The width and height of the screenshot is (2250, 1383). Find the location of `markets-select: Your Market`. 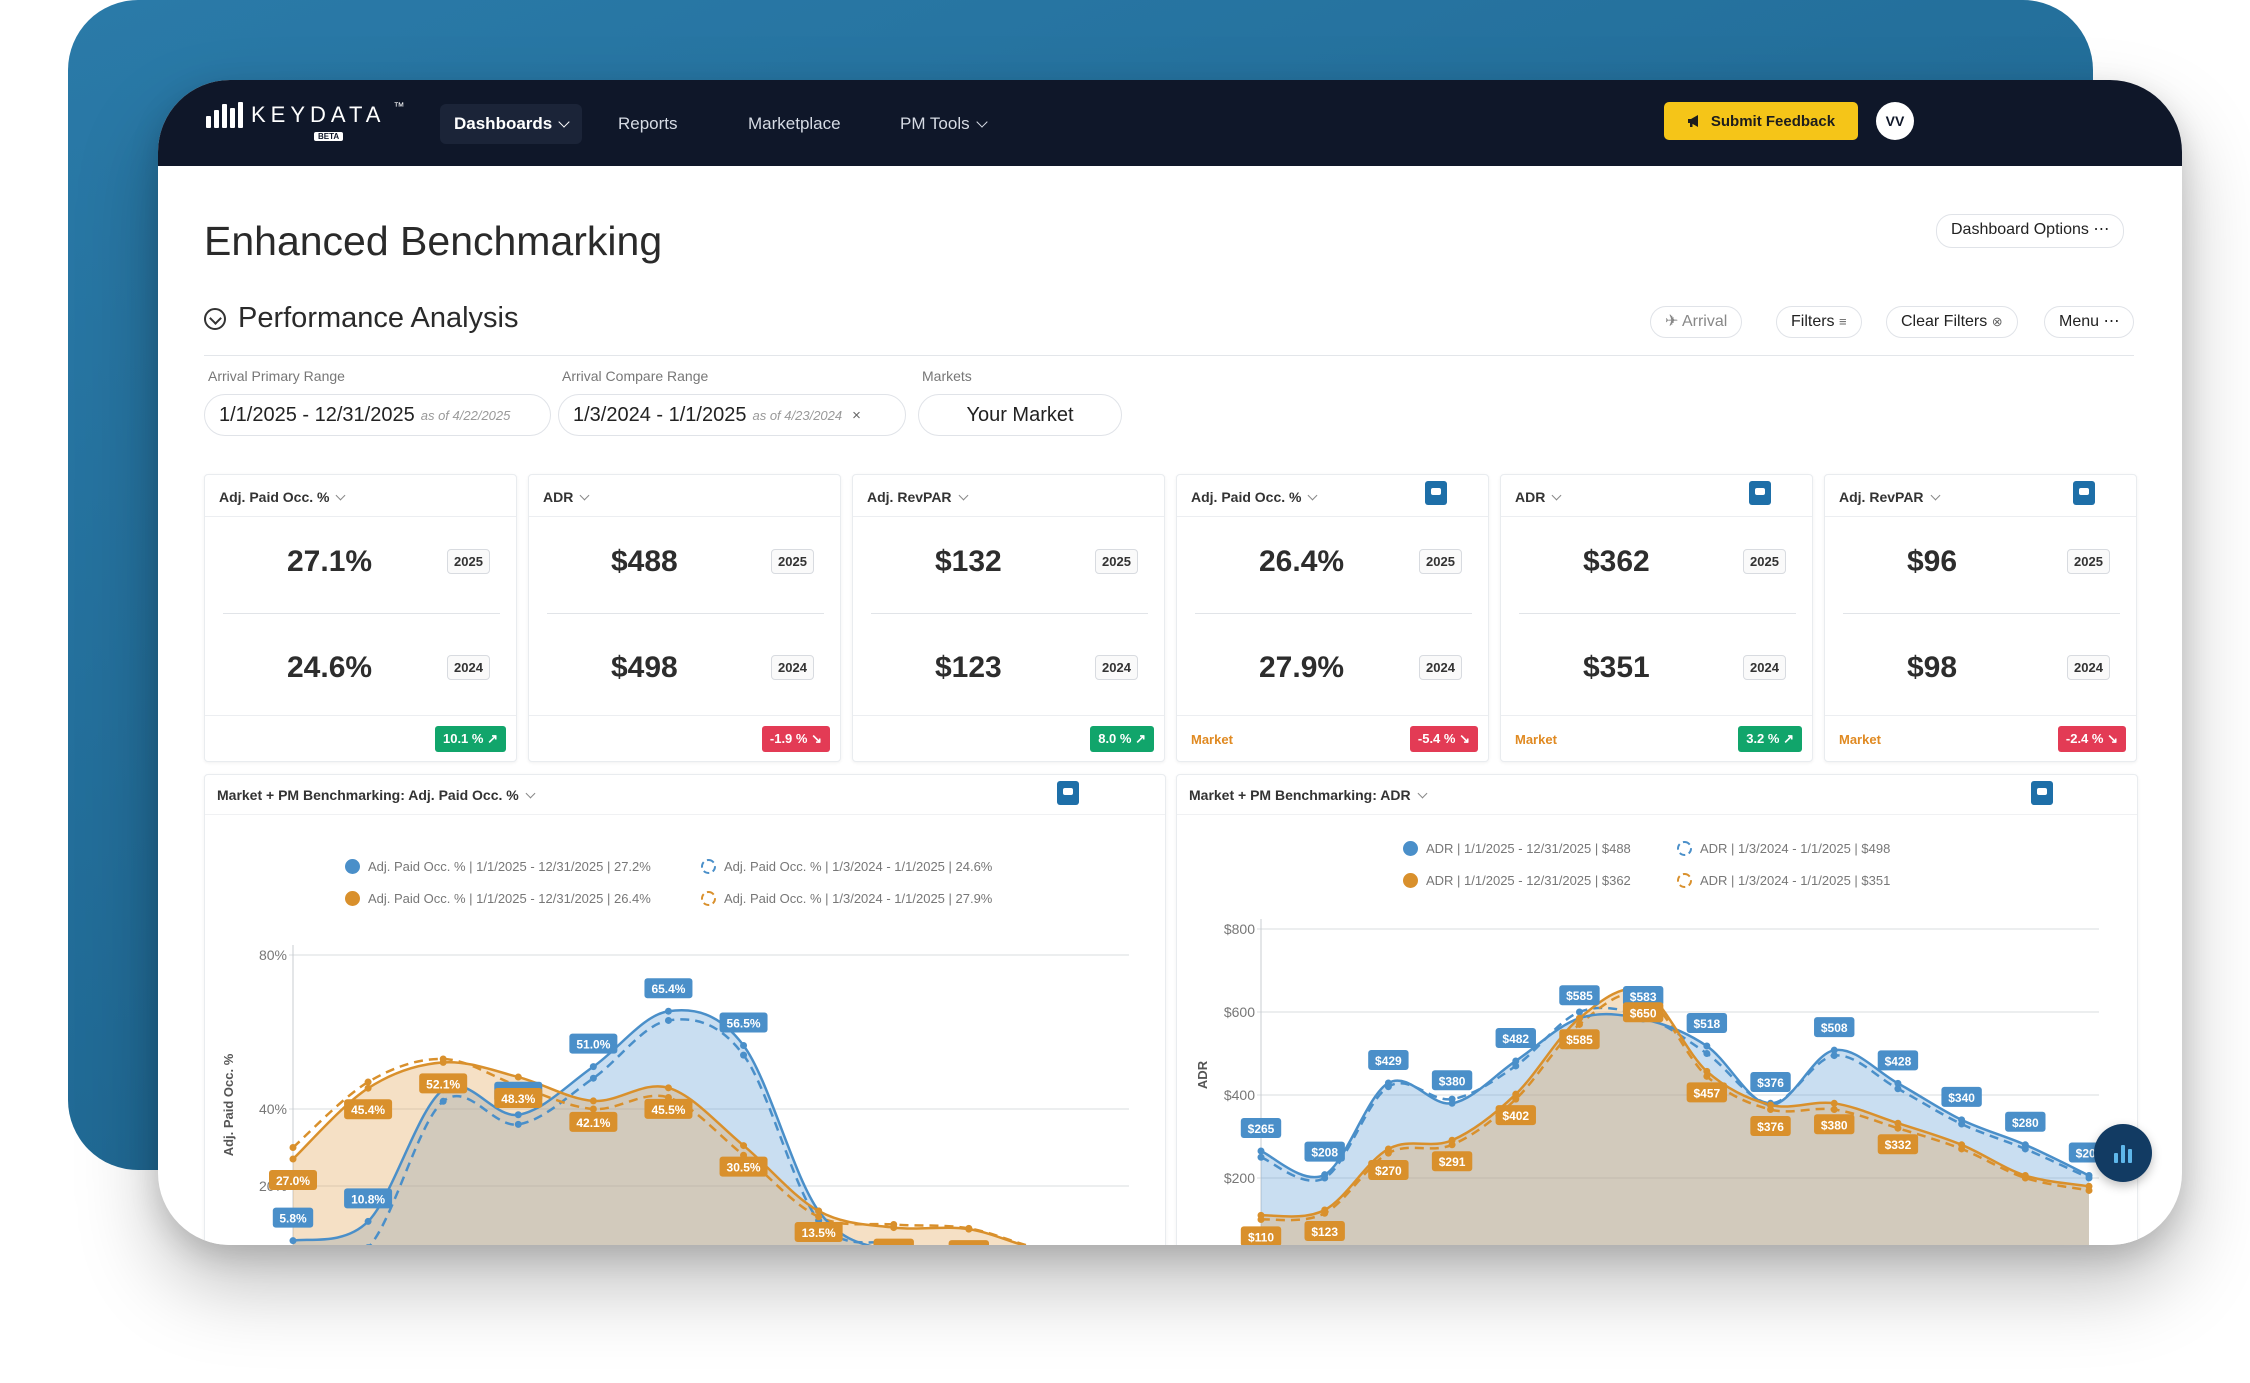

markets-select: Your Market is located at coordinates (1020, 415).